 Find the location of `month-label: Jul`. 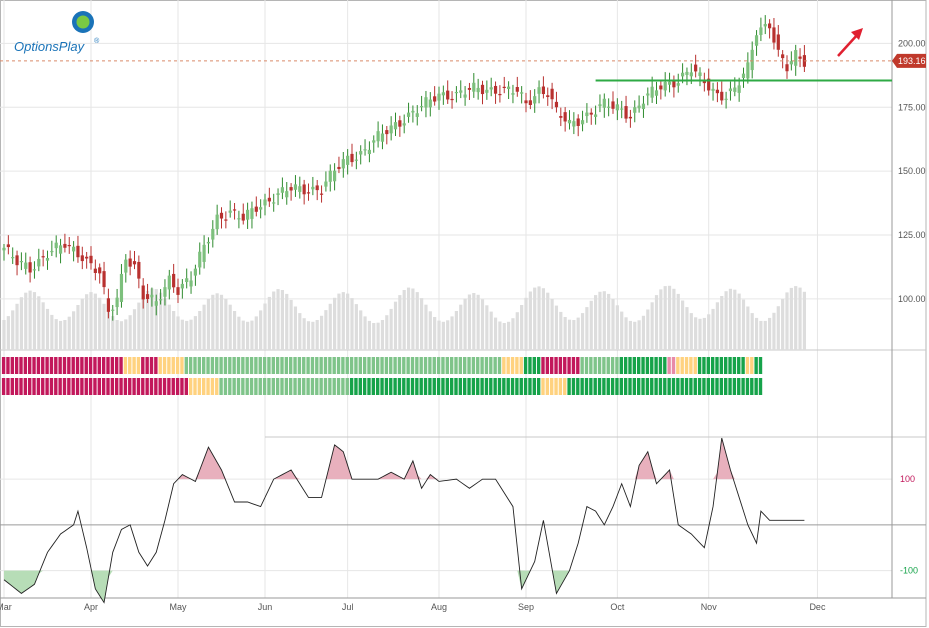

month-label: Jul is located at coordinates (348, 607).